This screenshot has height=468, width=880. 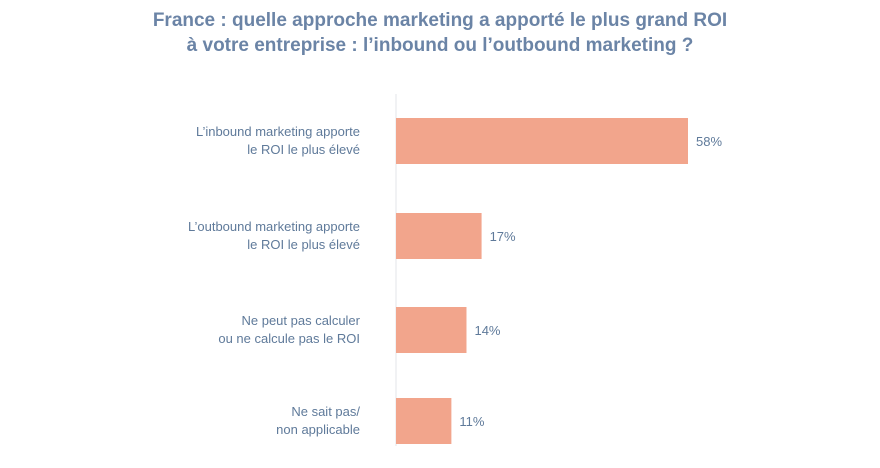 I want to click on category-label-3-line-2: ou ne calcule pas le ROI, so click(x=289, y=338).